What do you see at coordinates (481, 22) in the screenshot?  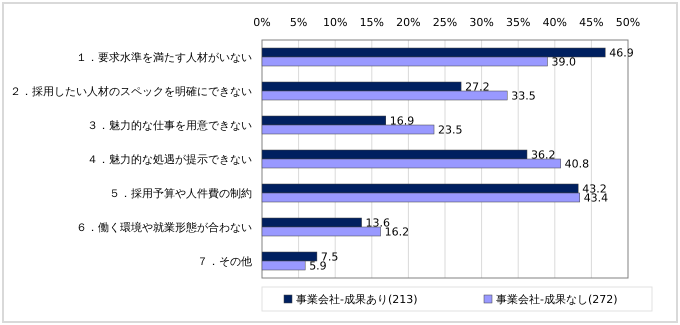 I see `x-tick-label: 30%` at bounding box center [481, 22].